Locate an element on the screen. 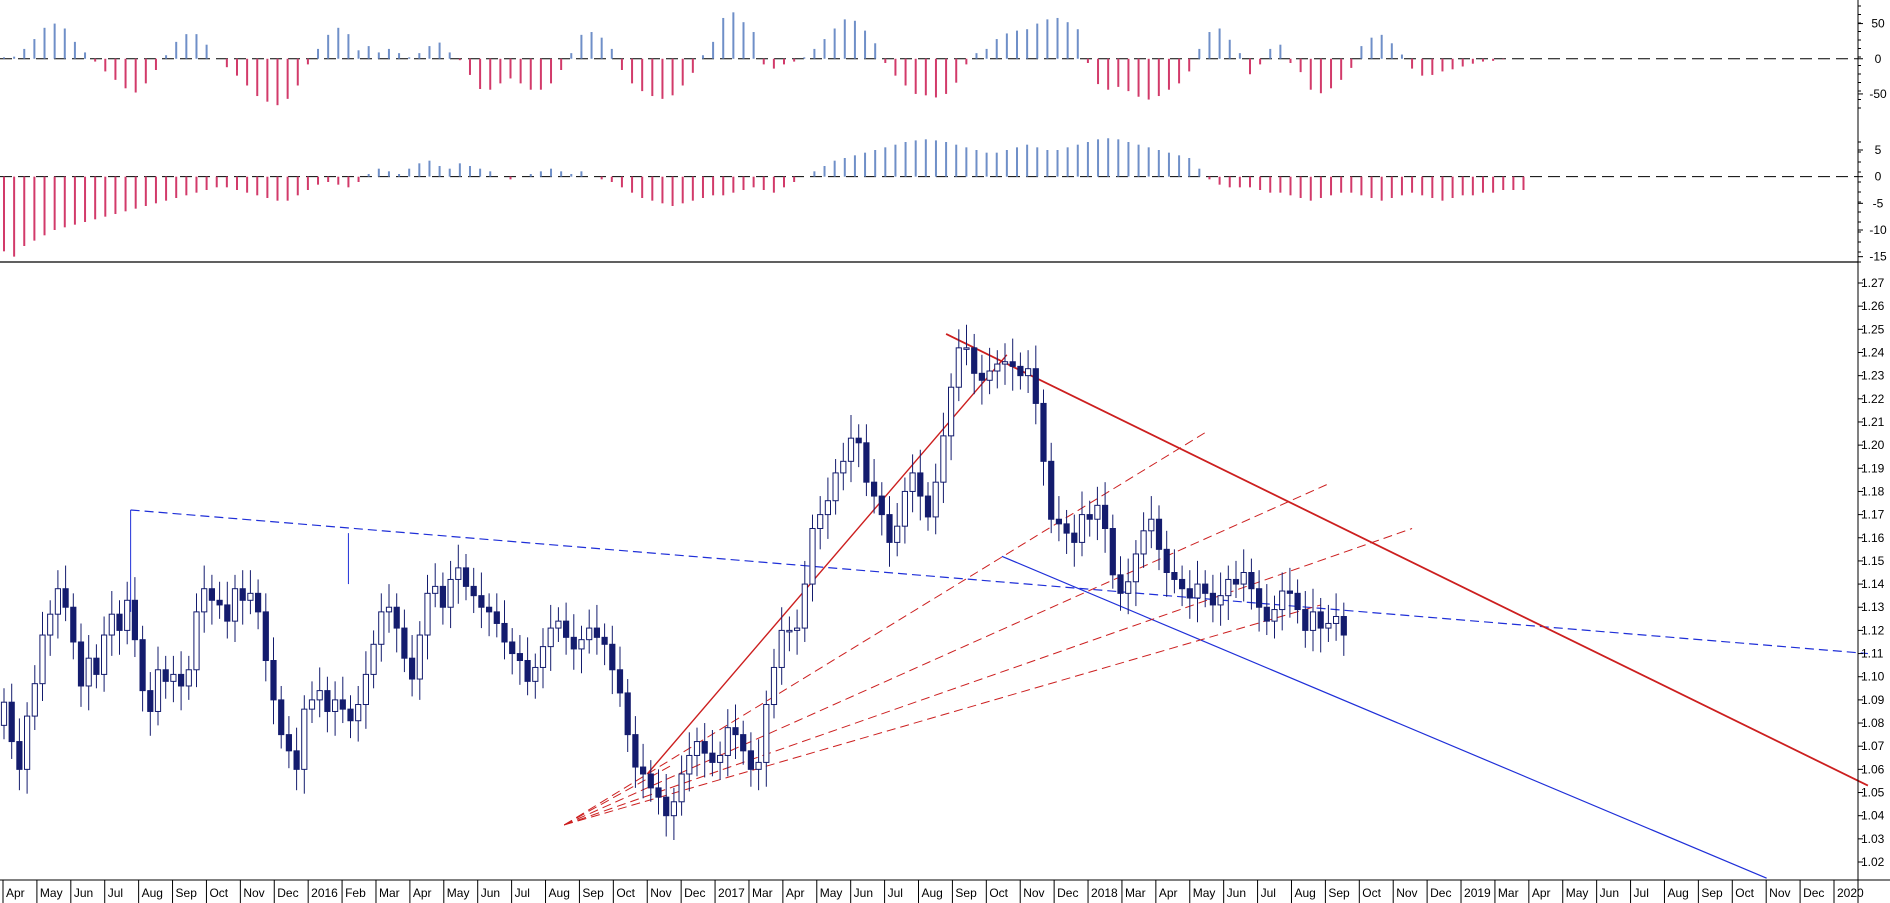 Image resolution: width=1890 pixels, height=903 pixels. fan-line is located at coordinates (988, 677).